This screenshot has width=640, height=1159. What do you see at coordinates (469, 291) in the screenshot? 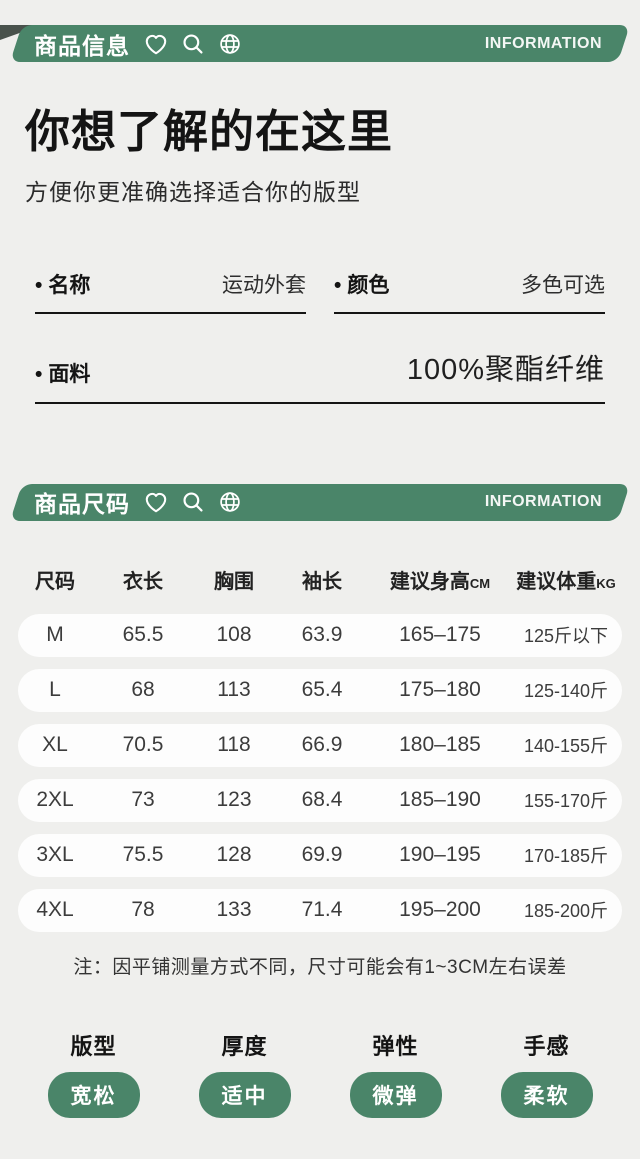
I see `field-color: • 颜色 多色可选` at bounding box center [469, 291].